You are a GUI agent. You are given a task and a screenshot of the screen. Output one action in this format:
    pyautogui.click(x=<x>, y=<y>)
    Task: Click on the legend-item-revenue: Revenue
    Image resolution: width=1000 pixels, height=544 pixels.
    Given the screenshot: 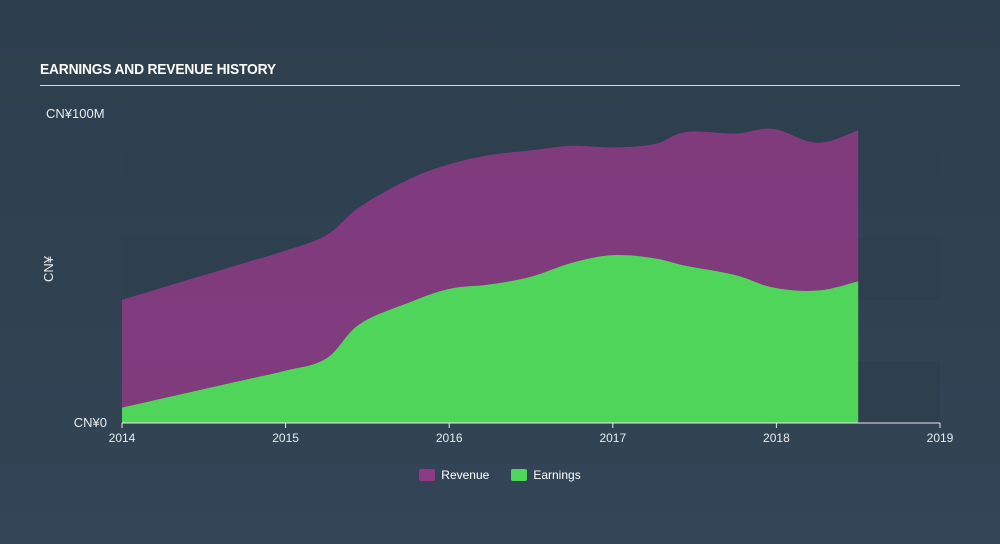 What is the action you would take?
    pyautogui.click(x=454, y=475)
    